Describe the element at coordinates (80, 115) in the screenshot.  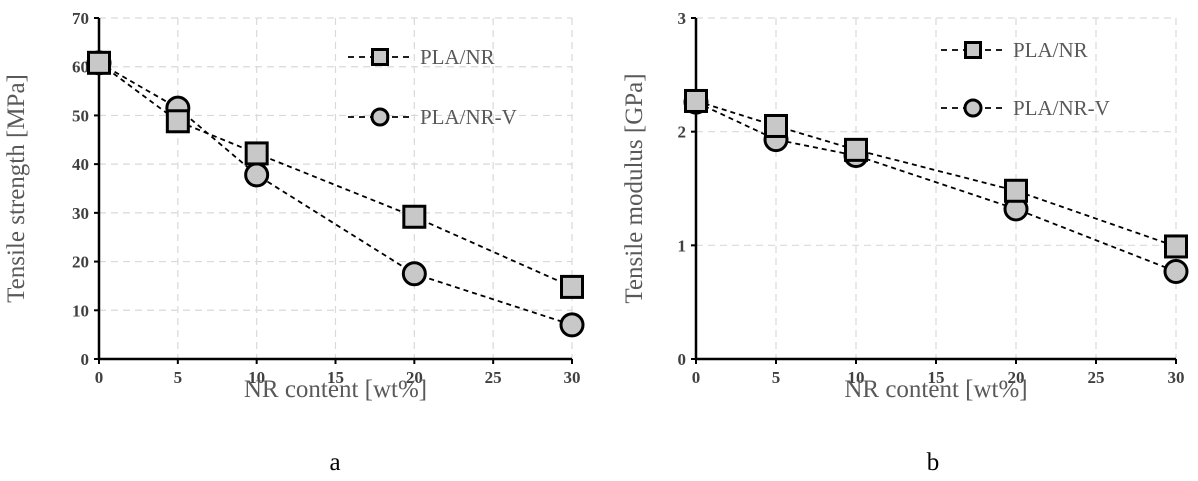
I see `y-tick-label: 50` at that location.